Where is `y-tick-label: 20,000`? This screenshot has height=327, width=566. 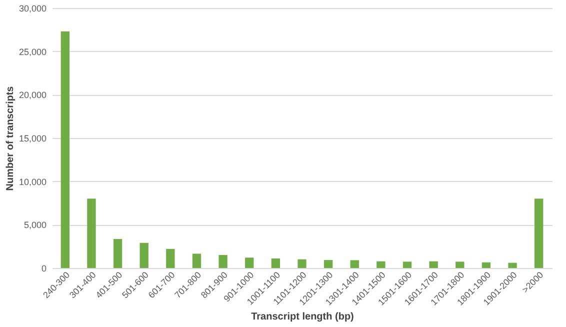
y-tick-label: 20,000 is located at coordinates (32, 95).